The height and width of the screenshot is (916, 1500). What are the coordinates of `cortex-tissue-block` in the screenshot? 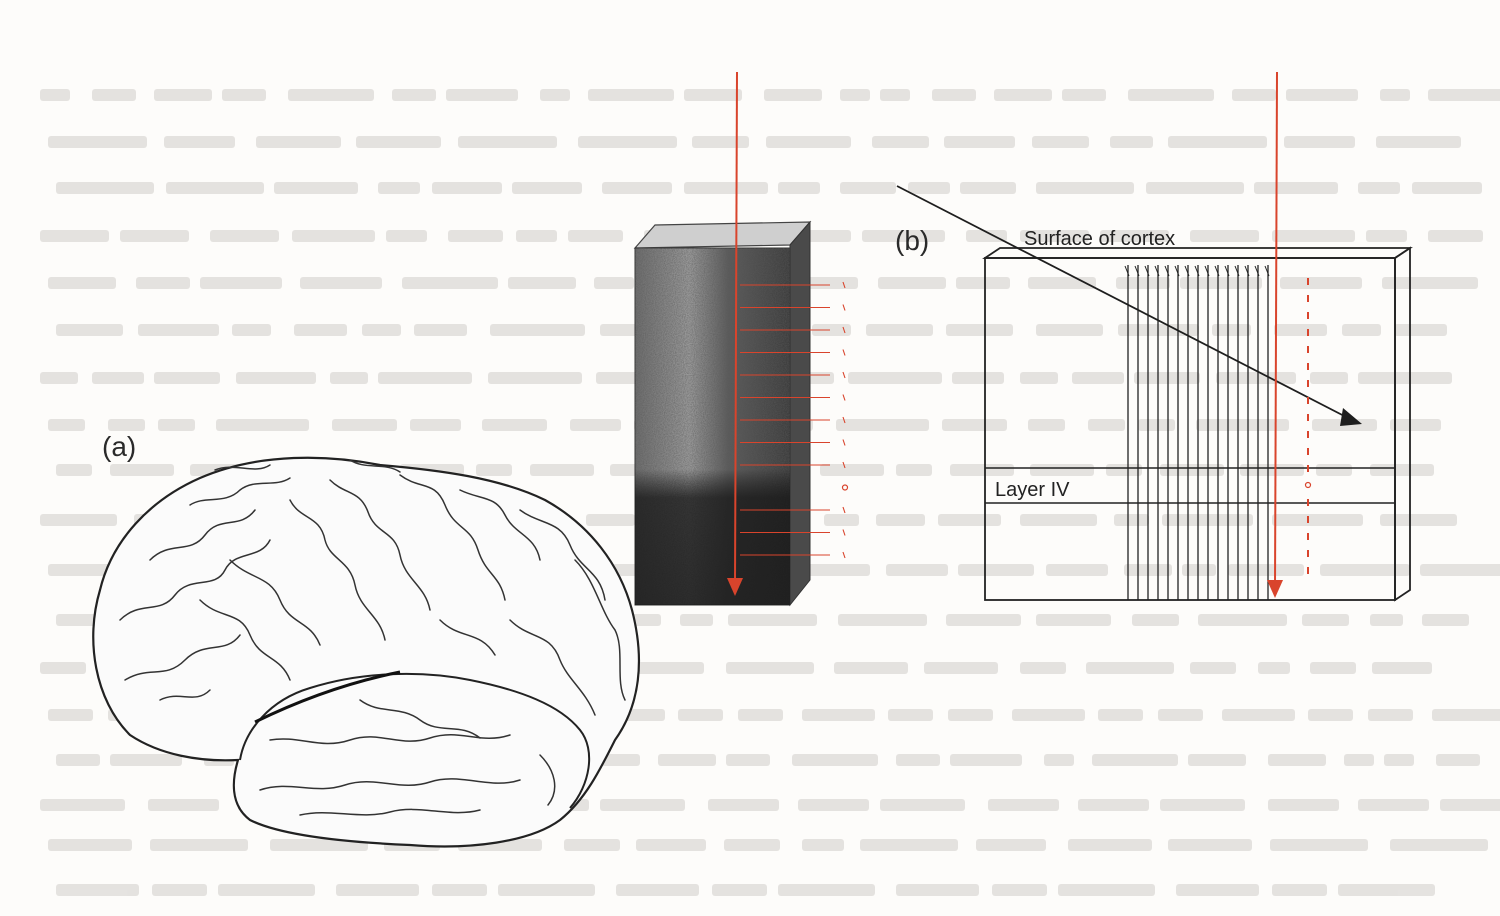 It's located at (741, 339).